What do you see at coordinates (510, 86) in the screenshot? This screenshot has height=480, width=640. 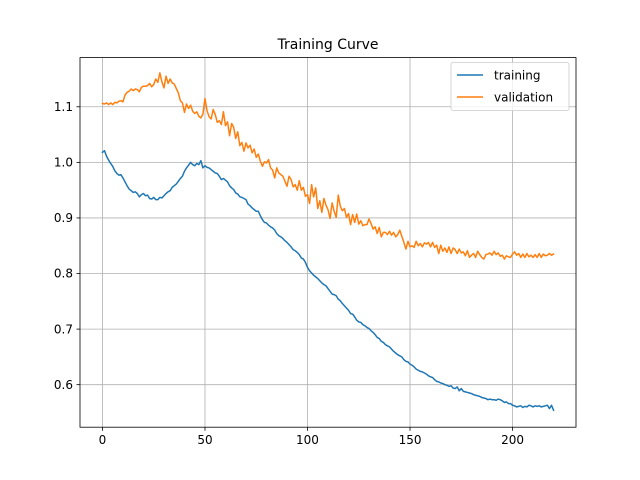 I see `legend: training validation` at bounding box center [510, 86].